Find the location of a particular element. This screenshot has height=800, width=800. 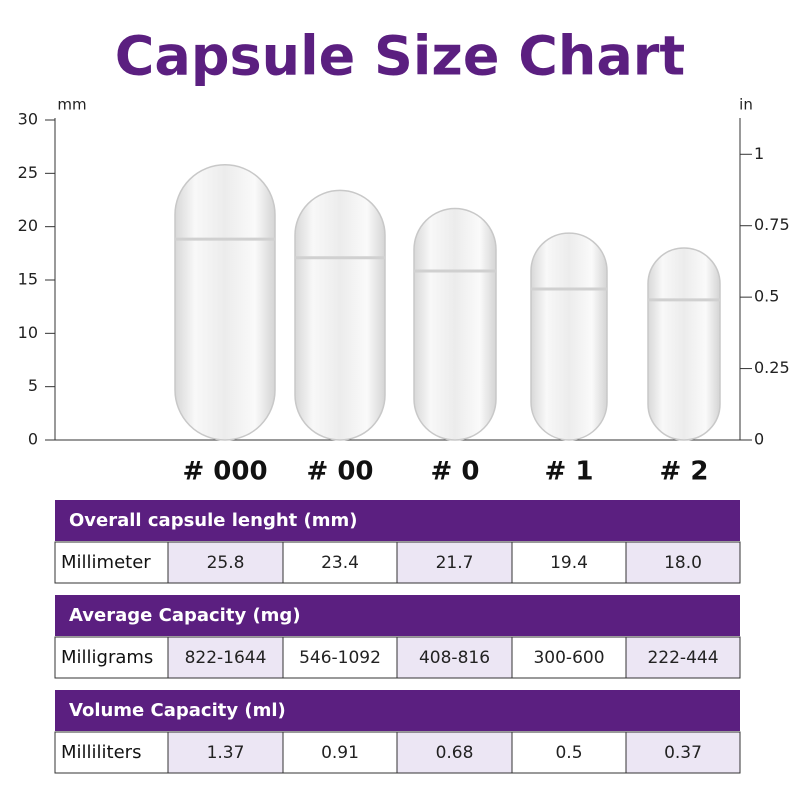

cell-value: 300-600 is located at coordinates (568, 658).